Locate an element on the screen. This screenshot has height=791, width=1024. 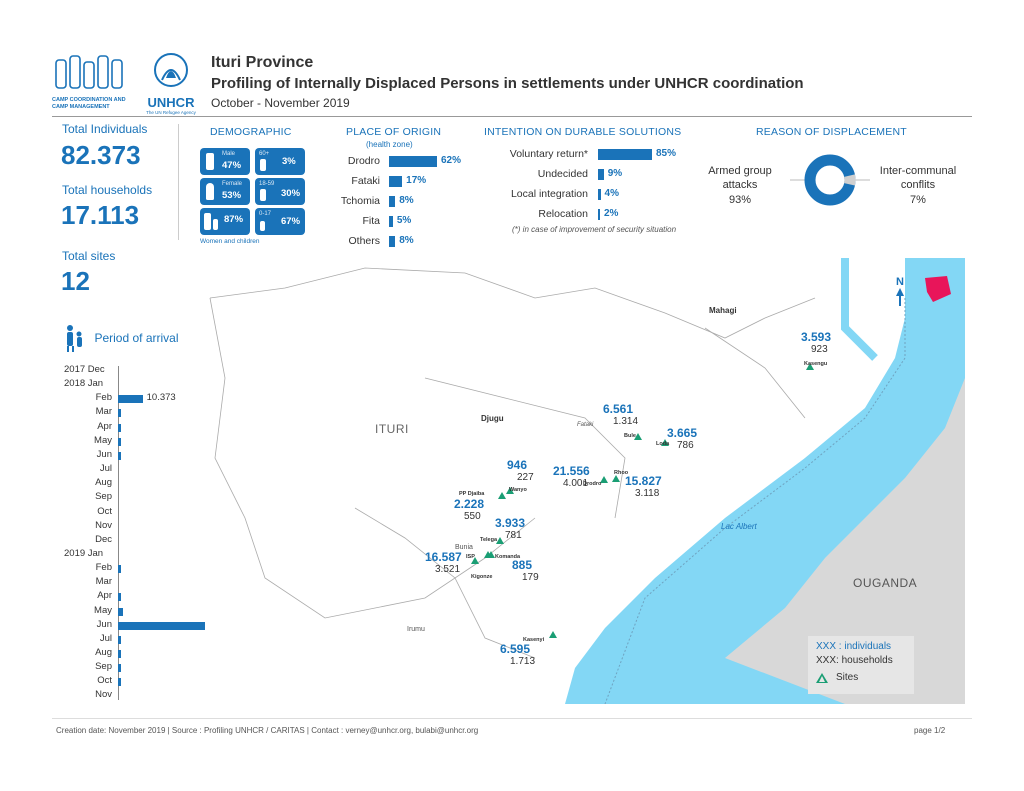
site-households: 1.314 is located at coordinates (626, 421).